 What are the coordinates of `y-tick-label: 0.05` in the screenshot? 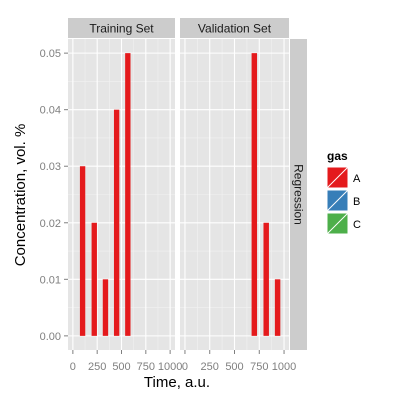 It's located at (50, 54).